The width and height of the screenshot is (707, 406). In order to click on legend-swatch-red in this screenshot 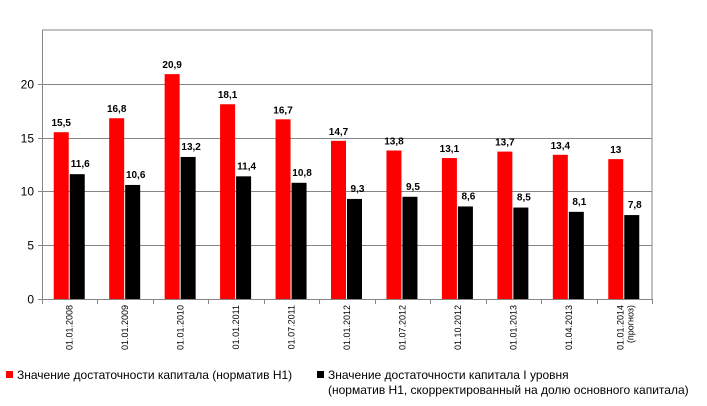, I will do `click(9, 374)`.